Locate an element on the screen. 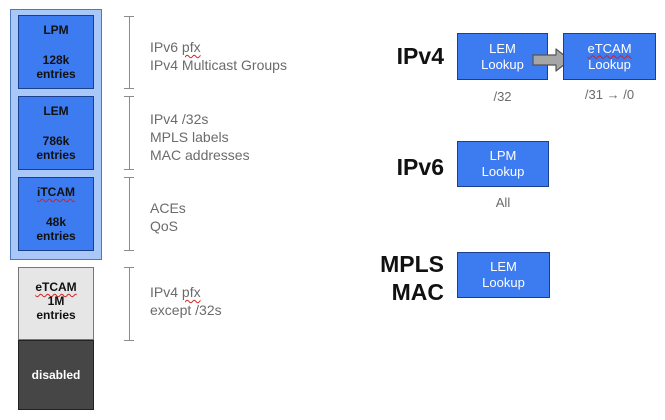 This screenshot has width=665, height=420. ipv6-lpm-lookup-line2: Lookup is located at coordinates (503, 171).